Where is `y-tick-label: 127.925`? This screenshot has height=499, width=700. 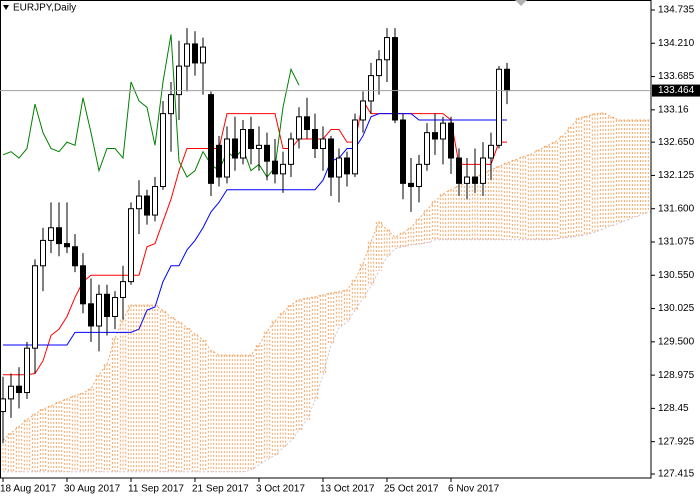
y-tick-label: 127.925 is located at coordinates (676, 441).